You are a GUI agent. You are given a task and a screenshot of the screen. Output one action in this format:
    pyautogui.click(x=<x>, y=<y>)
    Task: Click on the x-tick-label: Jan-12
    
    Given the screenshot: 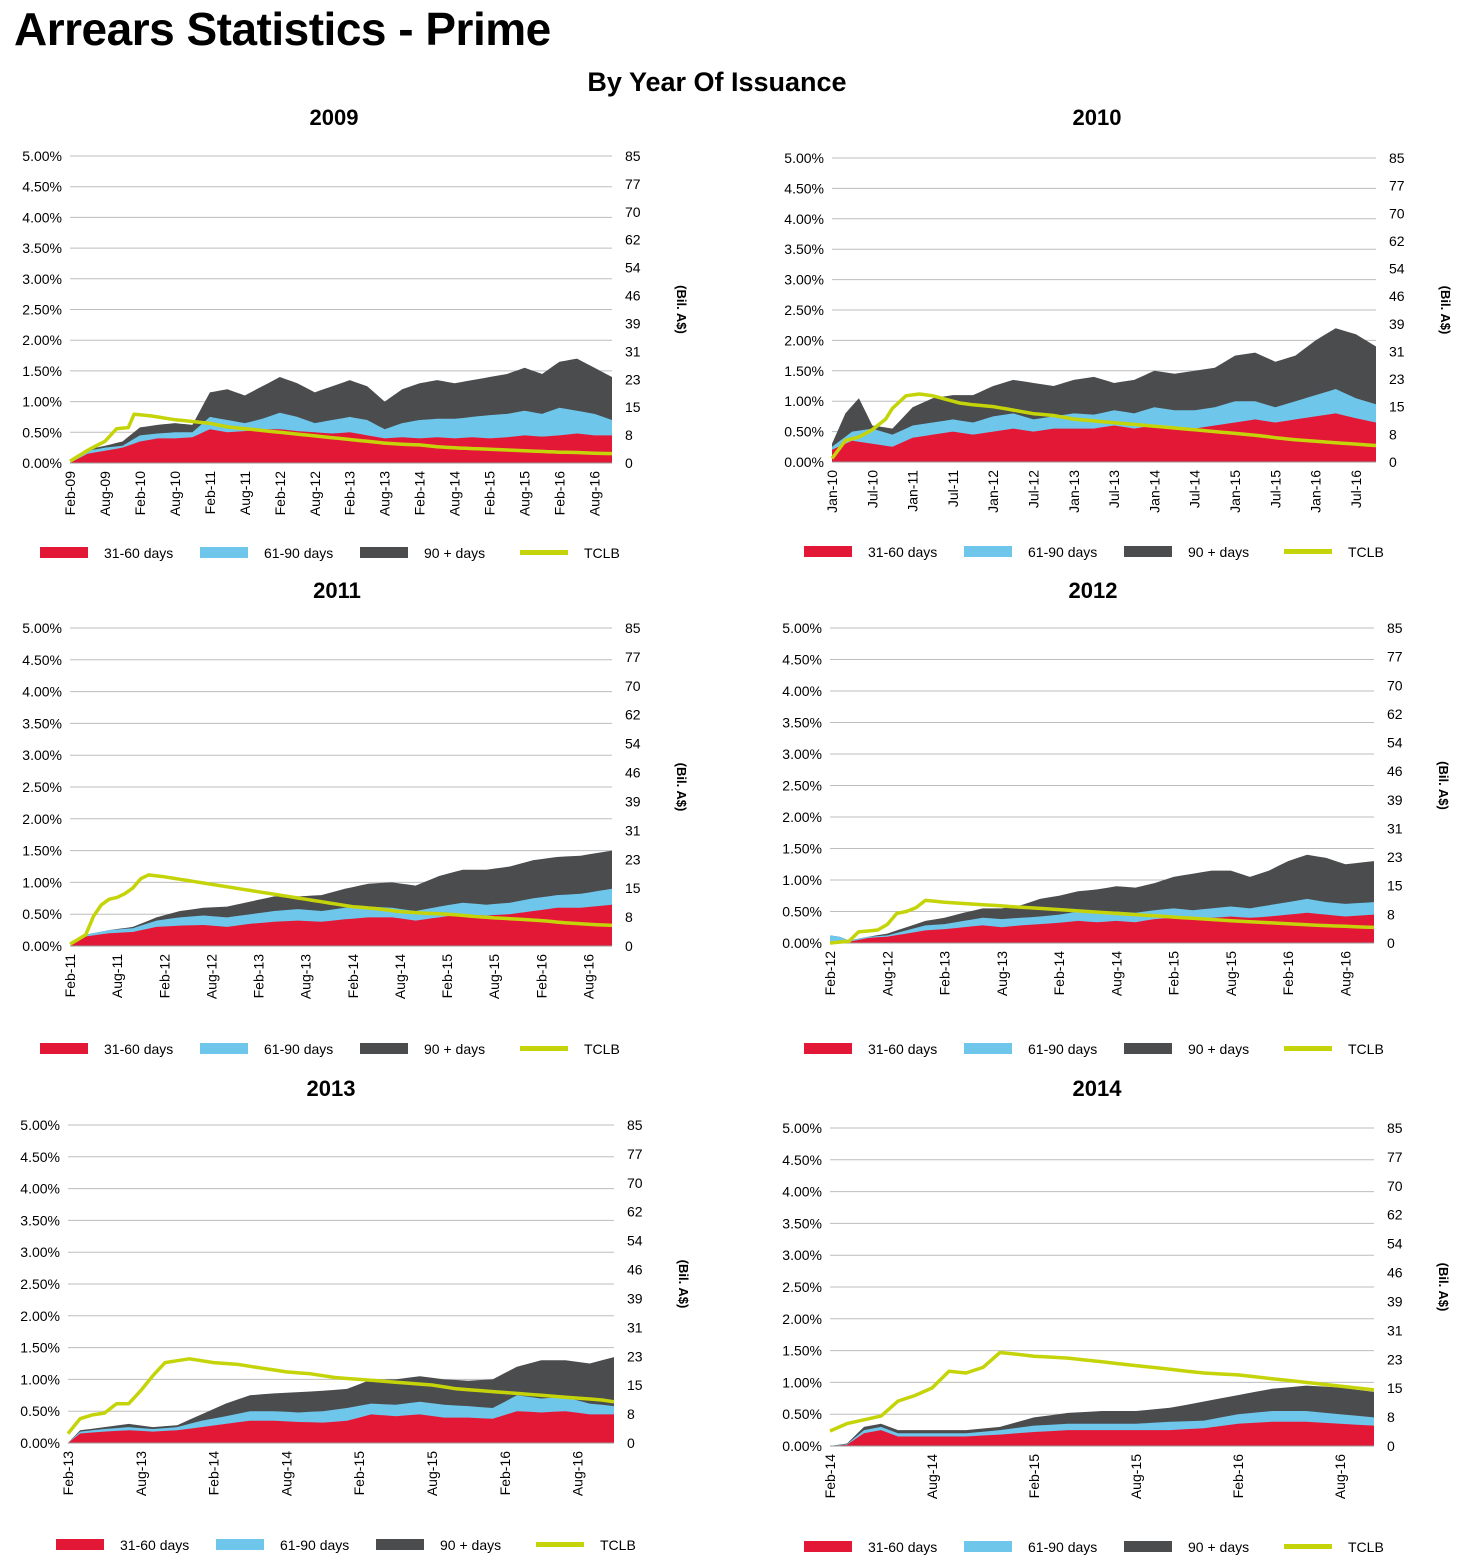 What is the action you would take?
    pyautogui.click(x=993, y=491)
    